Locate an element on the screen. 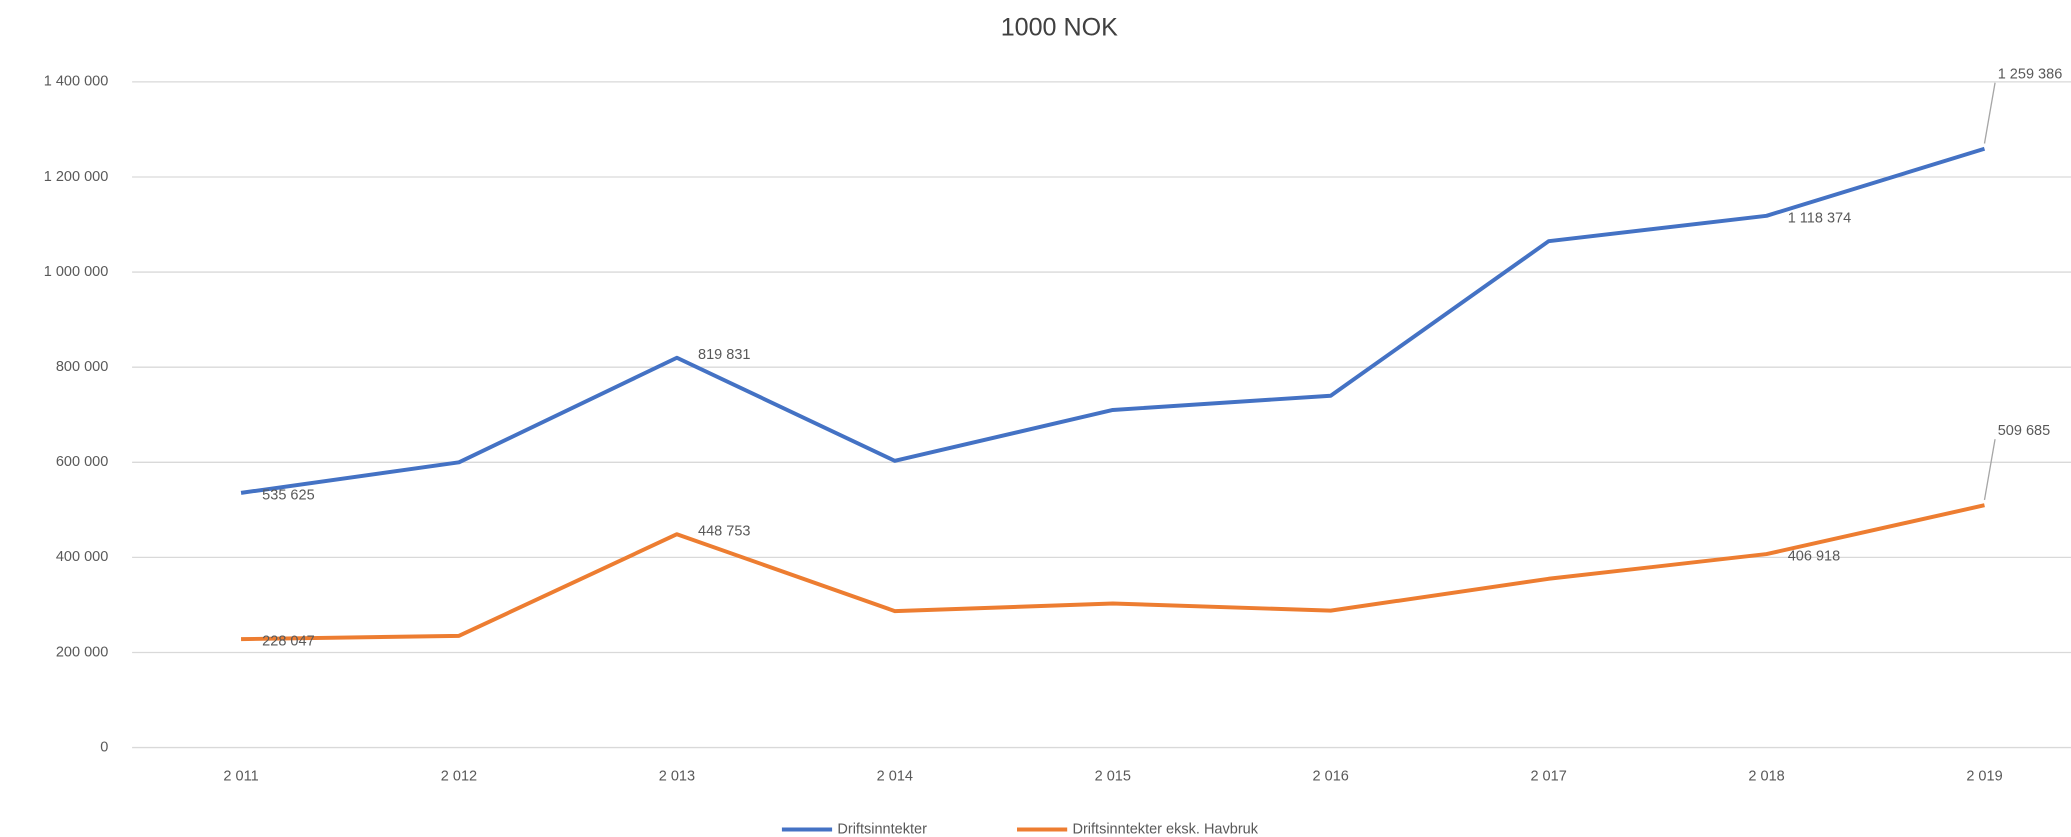 This screenshot has height=837, width=2071. data-label: 448 753 is located at coordinates (724, 531).